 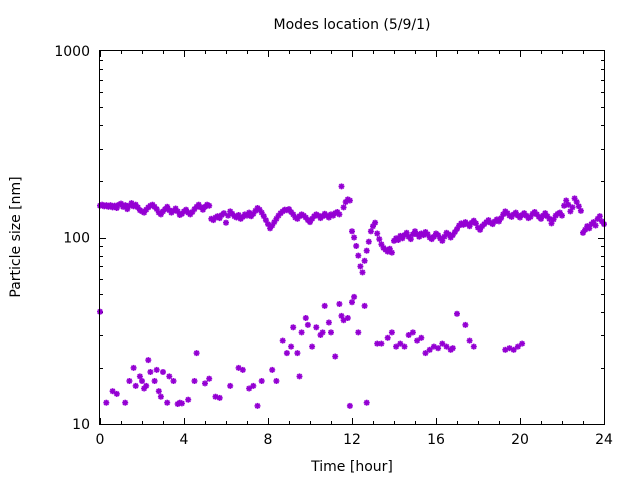 What do you see at coordinates (351, 467) in the screenshot?
I see `x-axis-label: Time [hour]` at bounding box center [351, 467].